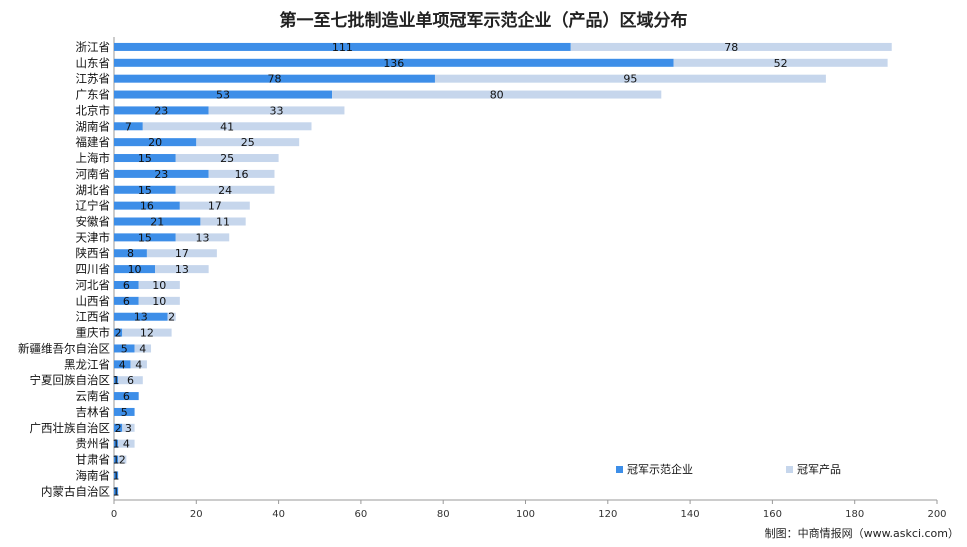 This screenshot has width=967, height=547. Describe the element at coordinates (93, 222) in the screenshot. I see `category-label: 安徽省` at that location.